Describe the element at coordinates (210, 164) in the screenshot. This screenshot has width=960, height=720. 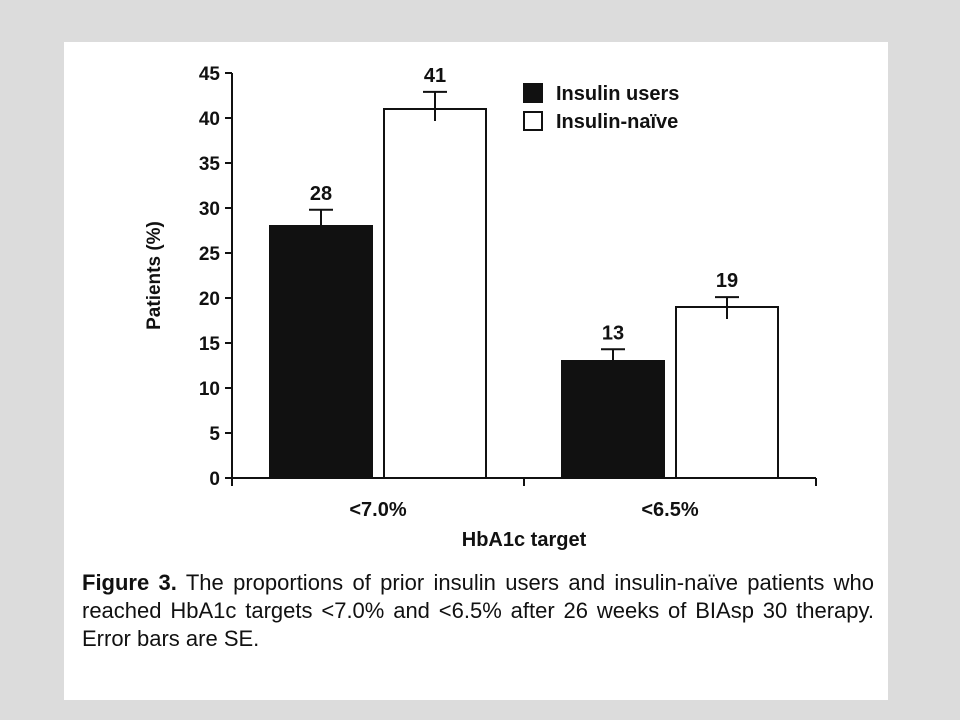
I see `y-tick-label: 35` at that location.